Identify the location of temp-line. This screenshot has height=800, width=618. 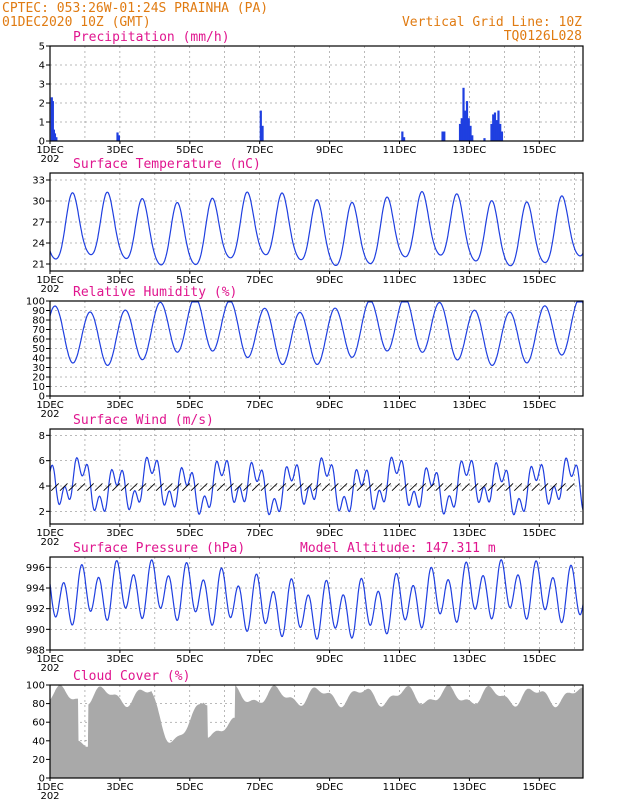
(316, 228).